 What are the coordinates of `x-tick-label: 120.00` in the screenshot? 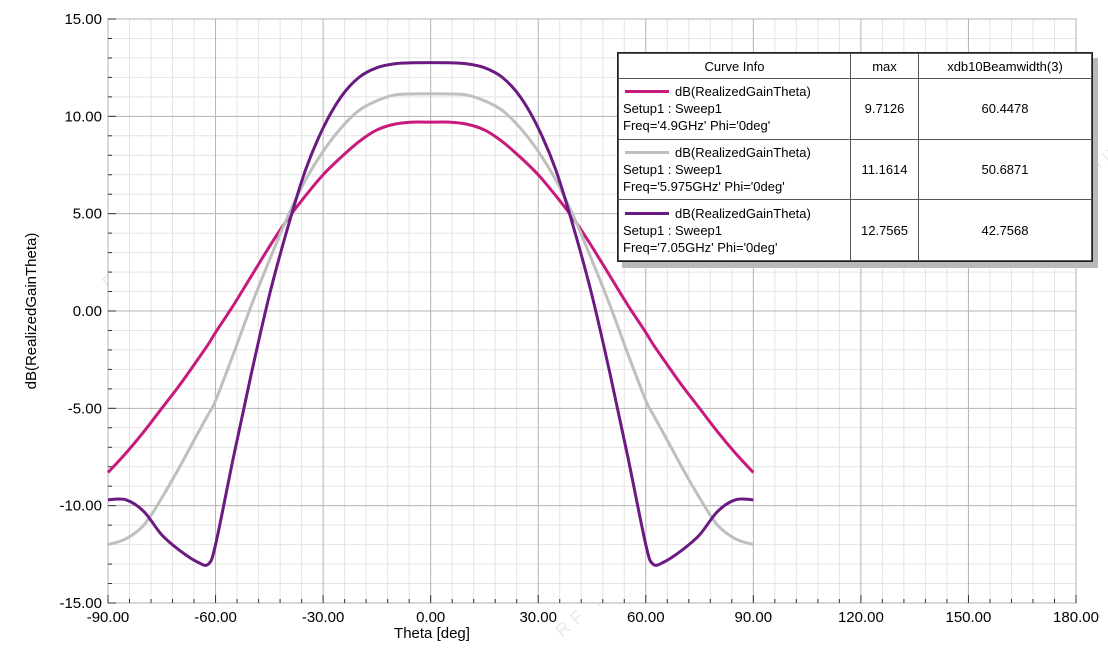 It's located at (861, 617).